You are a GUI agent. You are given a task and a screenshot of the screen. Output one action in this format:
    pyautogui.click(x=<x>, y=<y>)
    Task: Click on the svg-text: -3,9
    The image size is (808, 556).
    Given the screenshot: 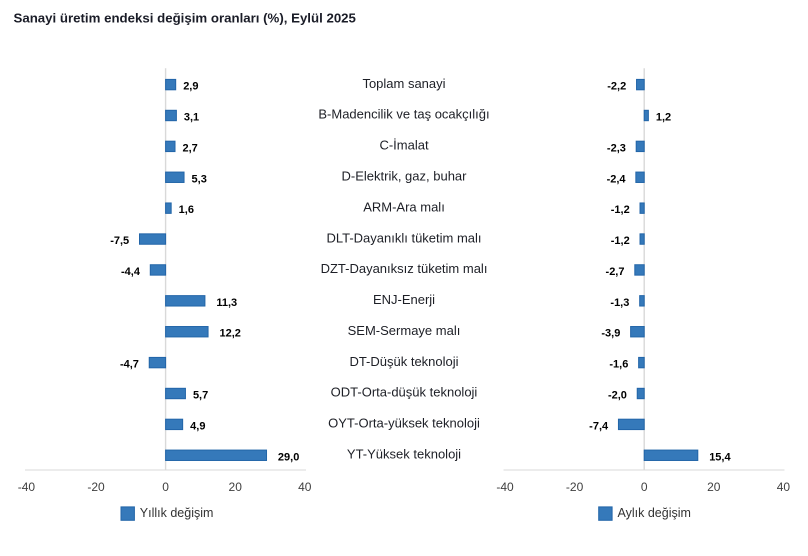 What is the action you would take?
    pyautogui.click(x=610, y=334)
    